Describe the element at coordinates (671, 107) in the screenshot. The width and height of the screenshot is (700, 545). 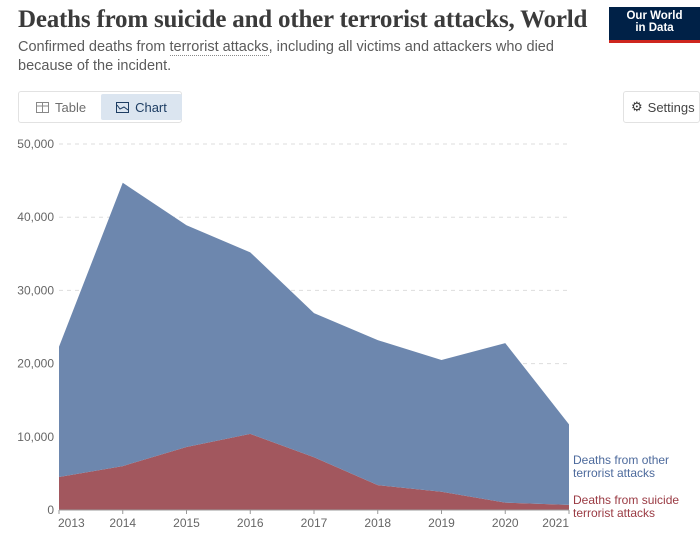
I see `settings-label: Settings` at that location.